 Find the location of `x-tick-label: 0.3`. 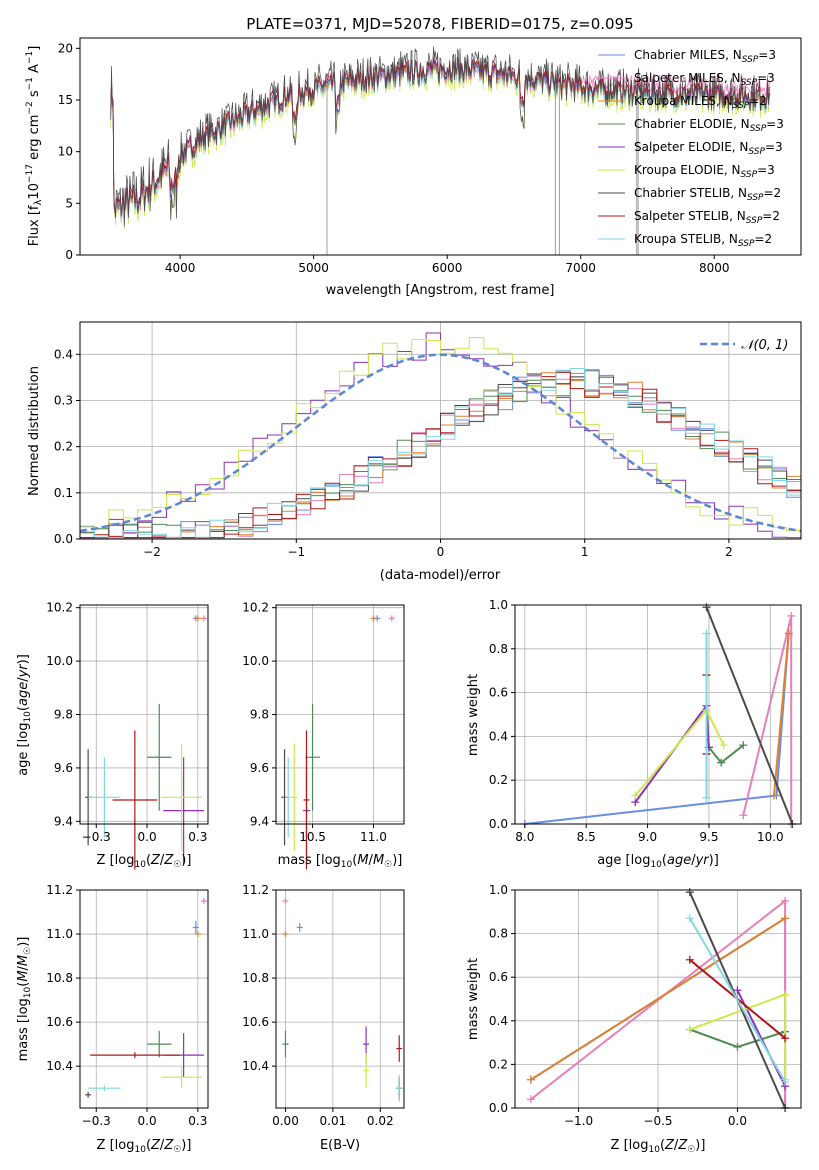

x-tick-label: 0.3 is located at coordinates (197, 837).